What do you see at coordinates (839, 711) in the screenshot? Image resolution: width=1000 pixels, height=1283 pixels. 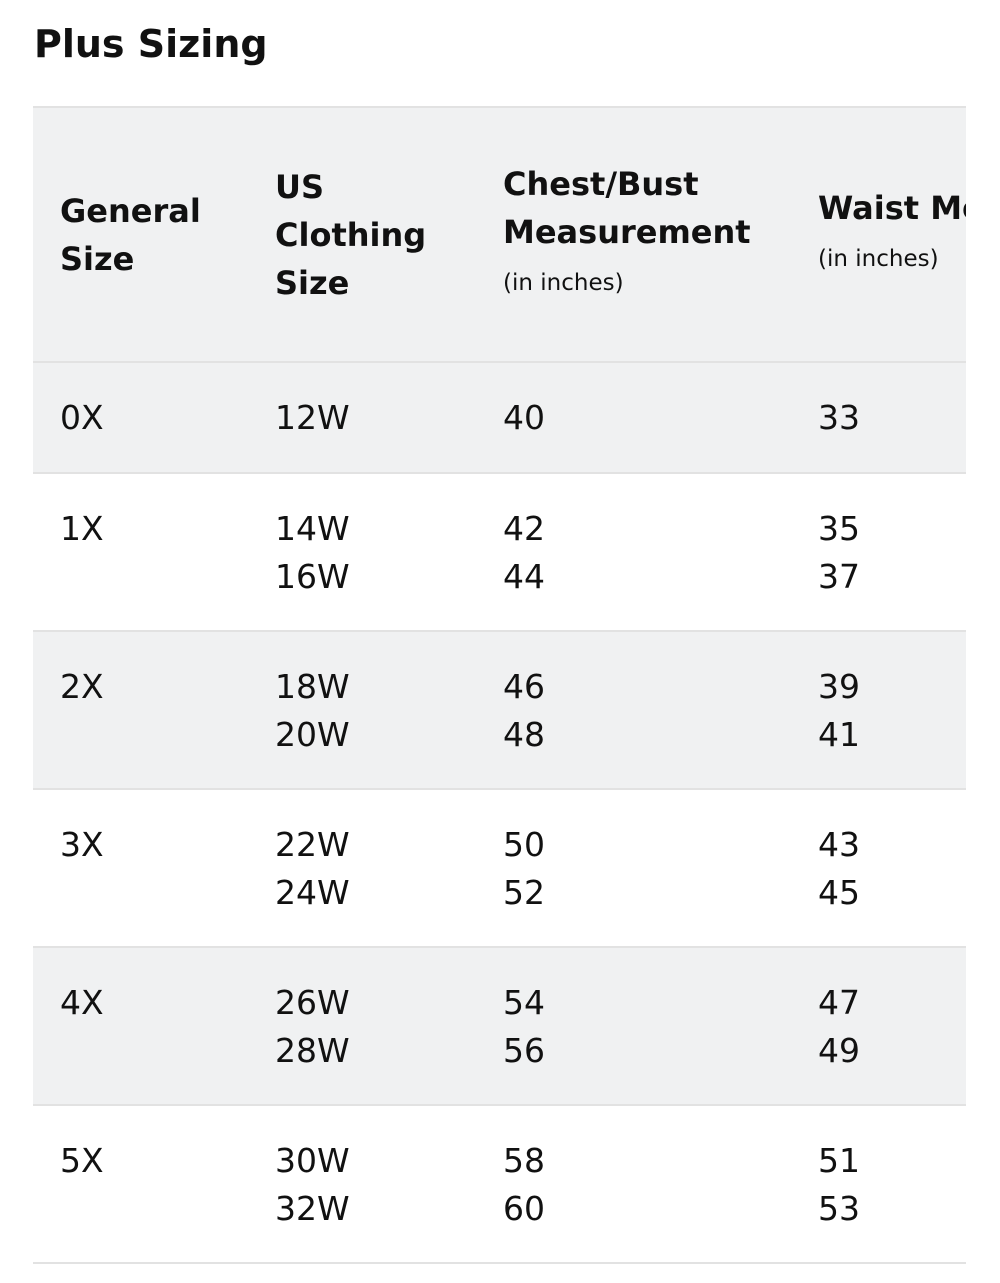 I see `table-cell: 39 41` at bounding box center [839, 711].